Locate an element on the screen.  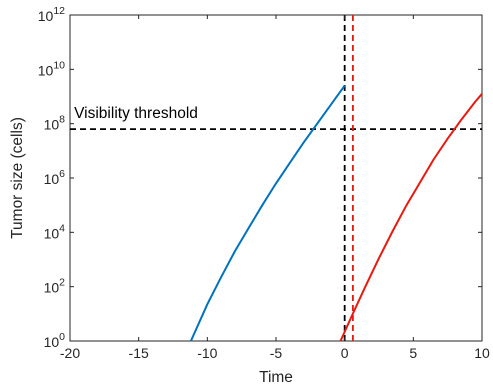
y-tick-label: 10⁶ is located at coordinates (55, 177).